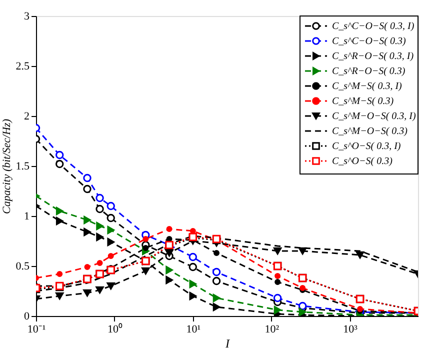 This screenshot has width=436, height=352. What do you see at coordinates (27, 116) in the screenshot?
I see `y-tick-label: 2` at bounding box center [27, 116].